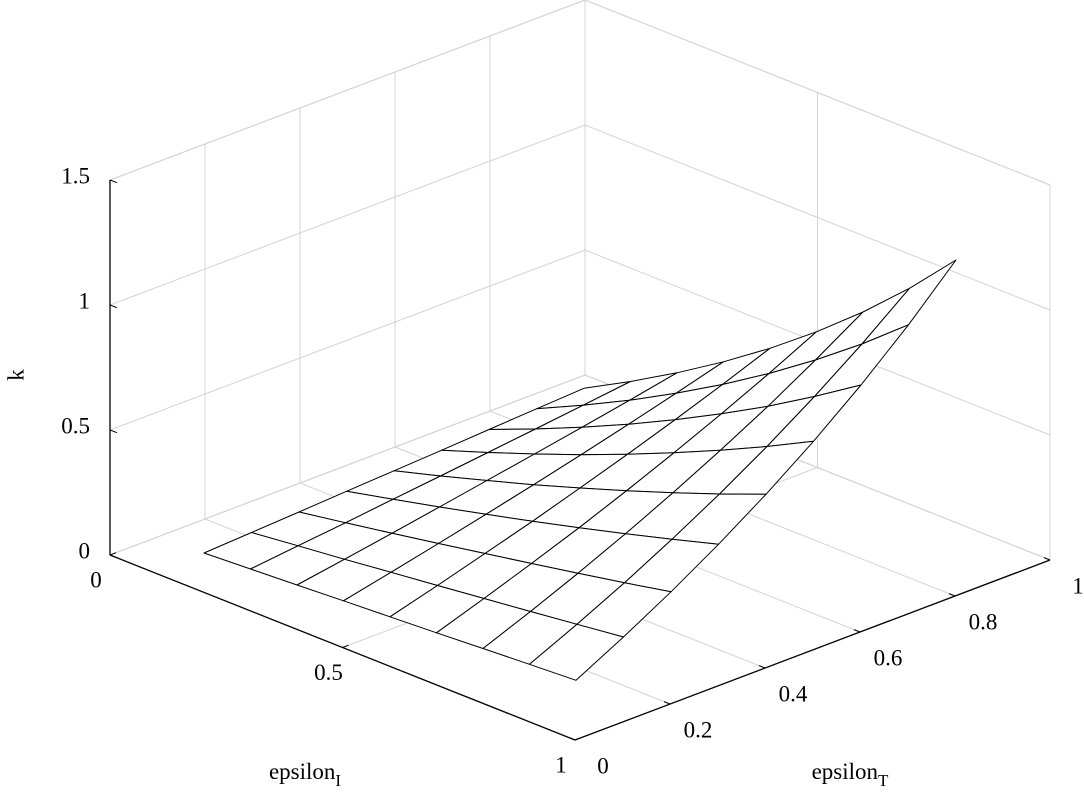 This screenshot has height=798, width=1084. What do you see at coordinates (698, 729) in the screenshot?
I see `y-tick-label: 0.2` at bounding box center [698, 729].